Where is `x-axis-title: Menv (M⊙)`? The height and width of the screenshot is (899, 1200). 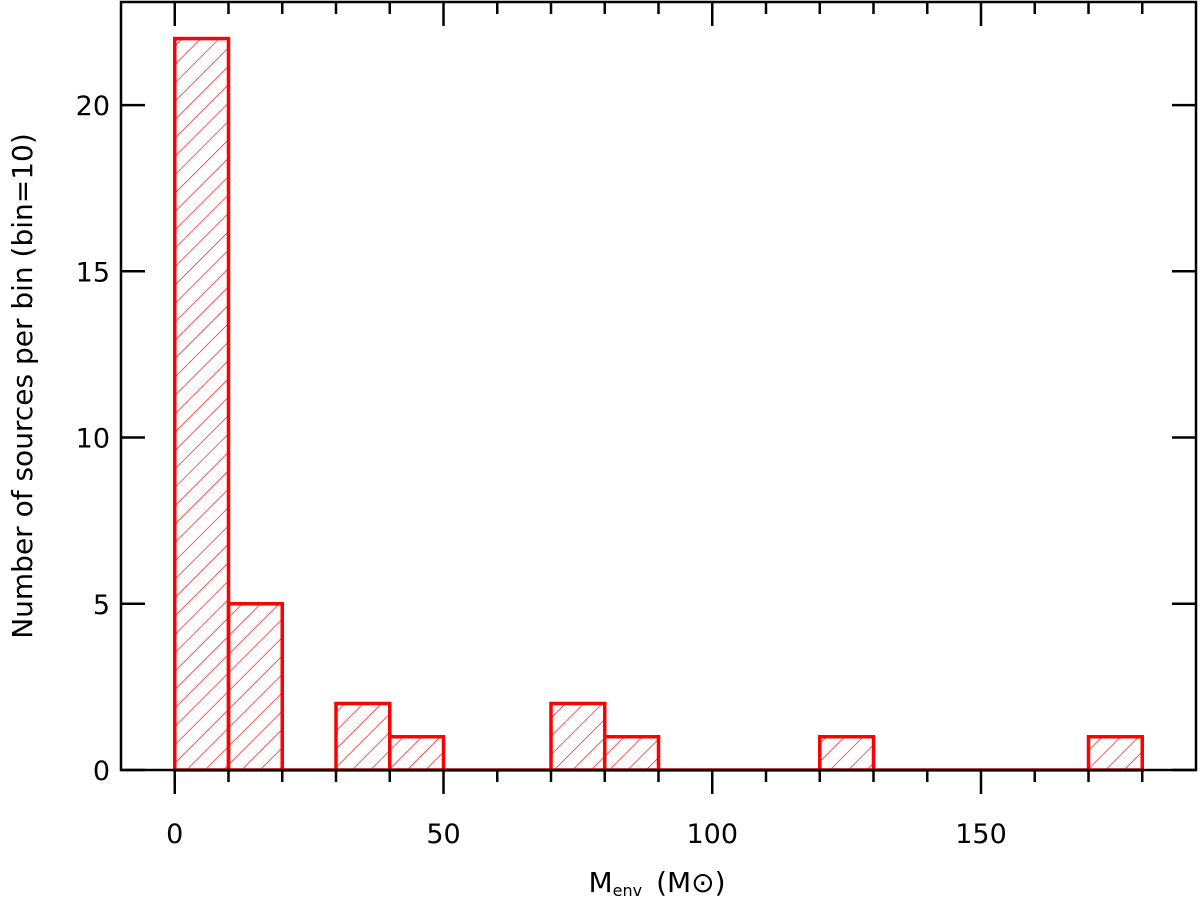
x-axis-title: Menv (M⊙) is located at coordinates (656, 882).